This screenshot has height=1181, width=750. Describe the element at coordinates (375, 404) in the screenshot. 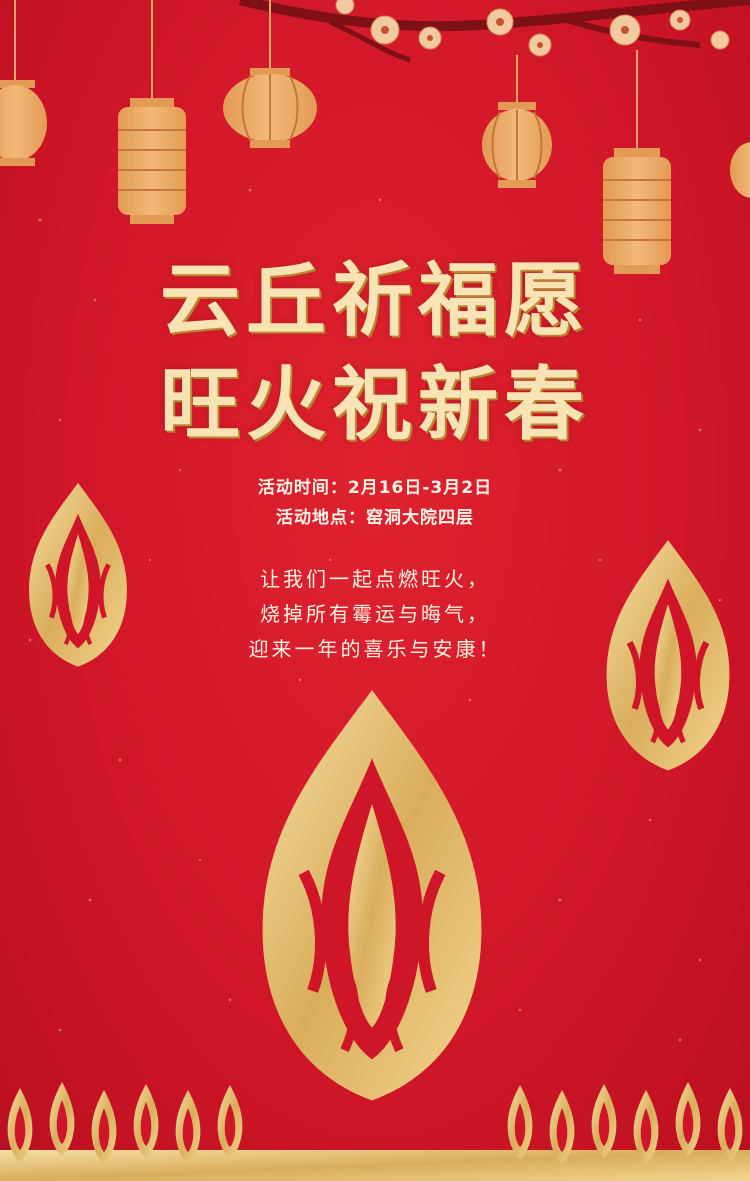

I see `title-line-2: 旺火祝新春` at that location.